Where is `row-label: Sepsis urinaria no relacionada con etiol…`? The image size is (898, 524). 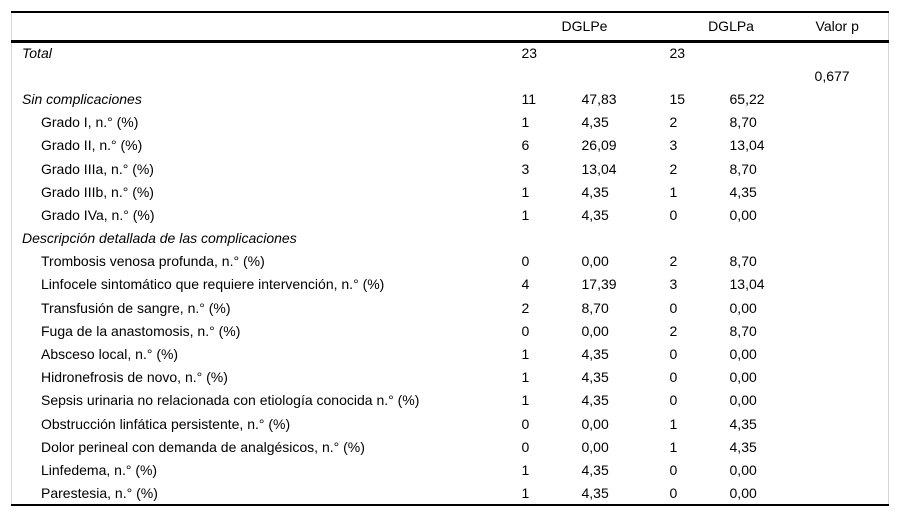
row-label: Sepsis urinaria no relacionada con etiol… is located at coordinates (230, 400).